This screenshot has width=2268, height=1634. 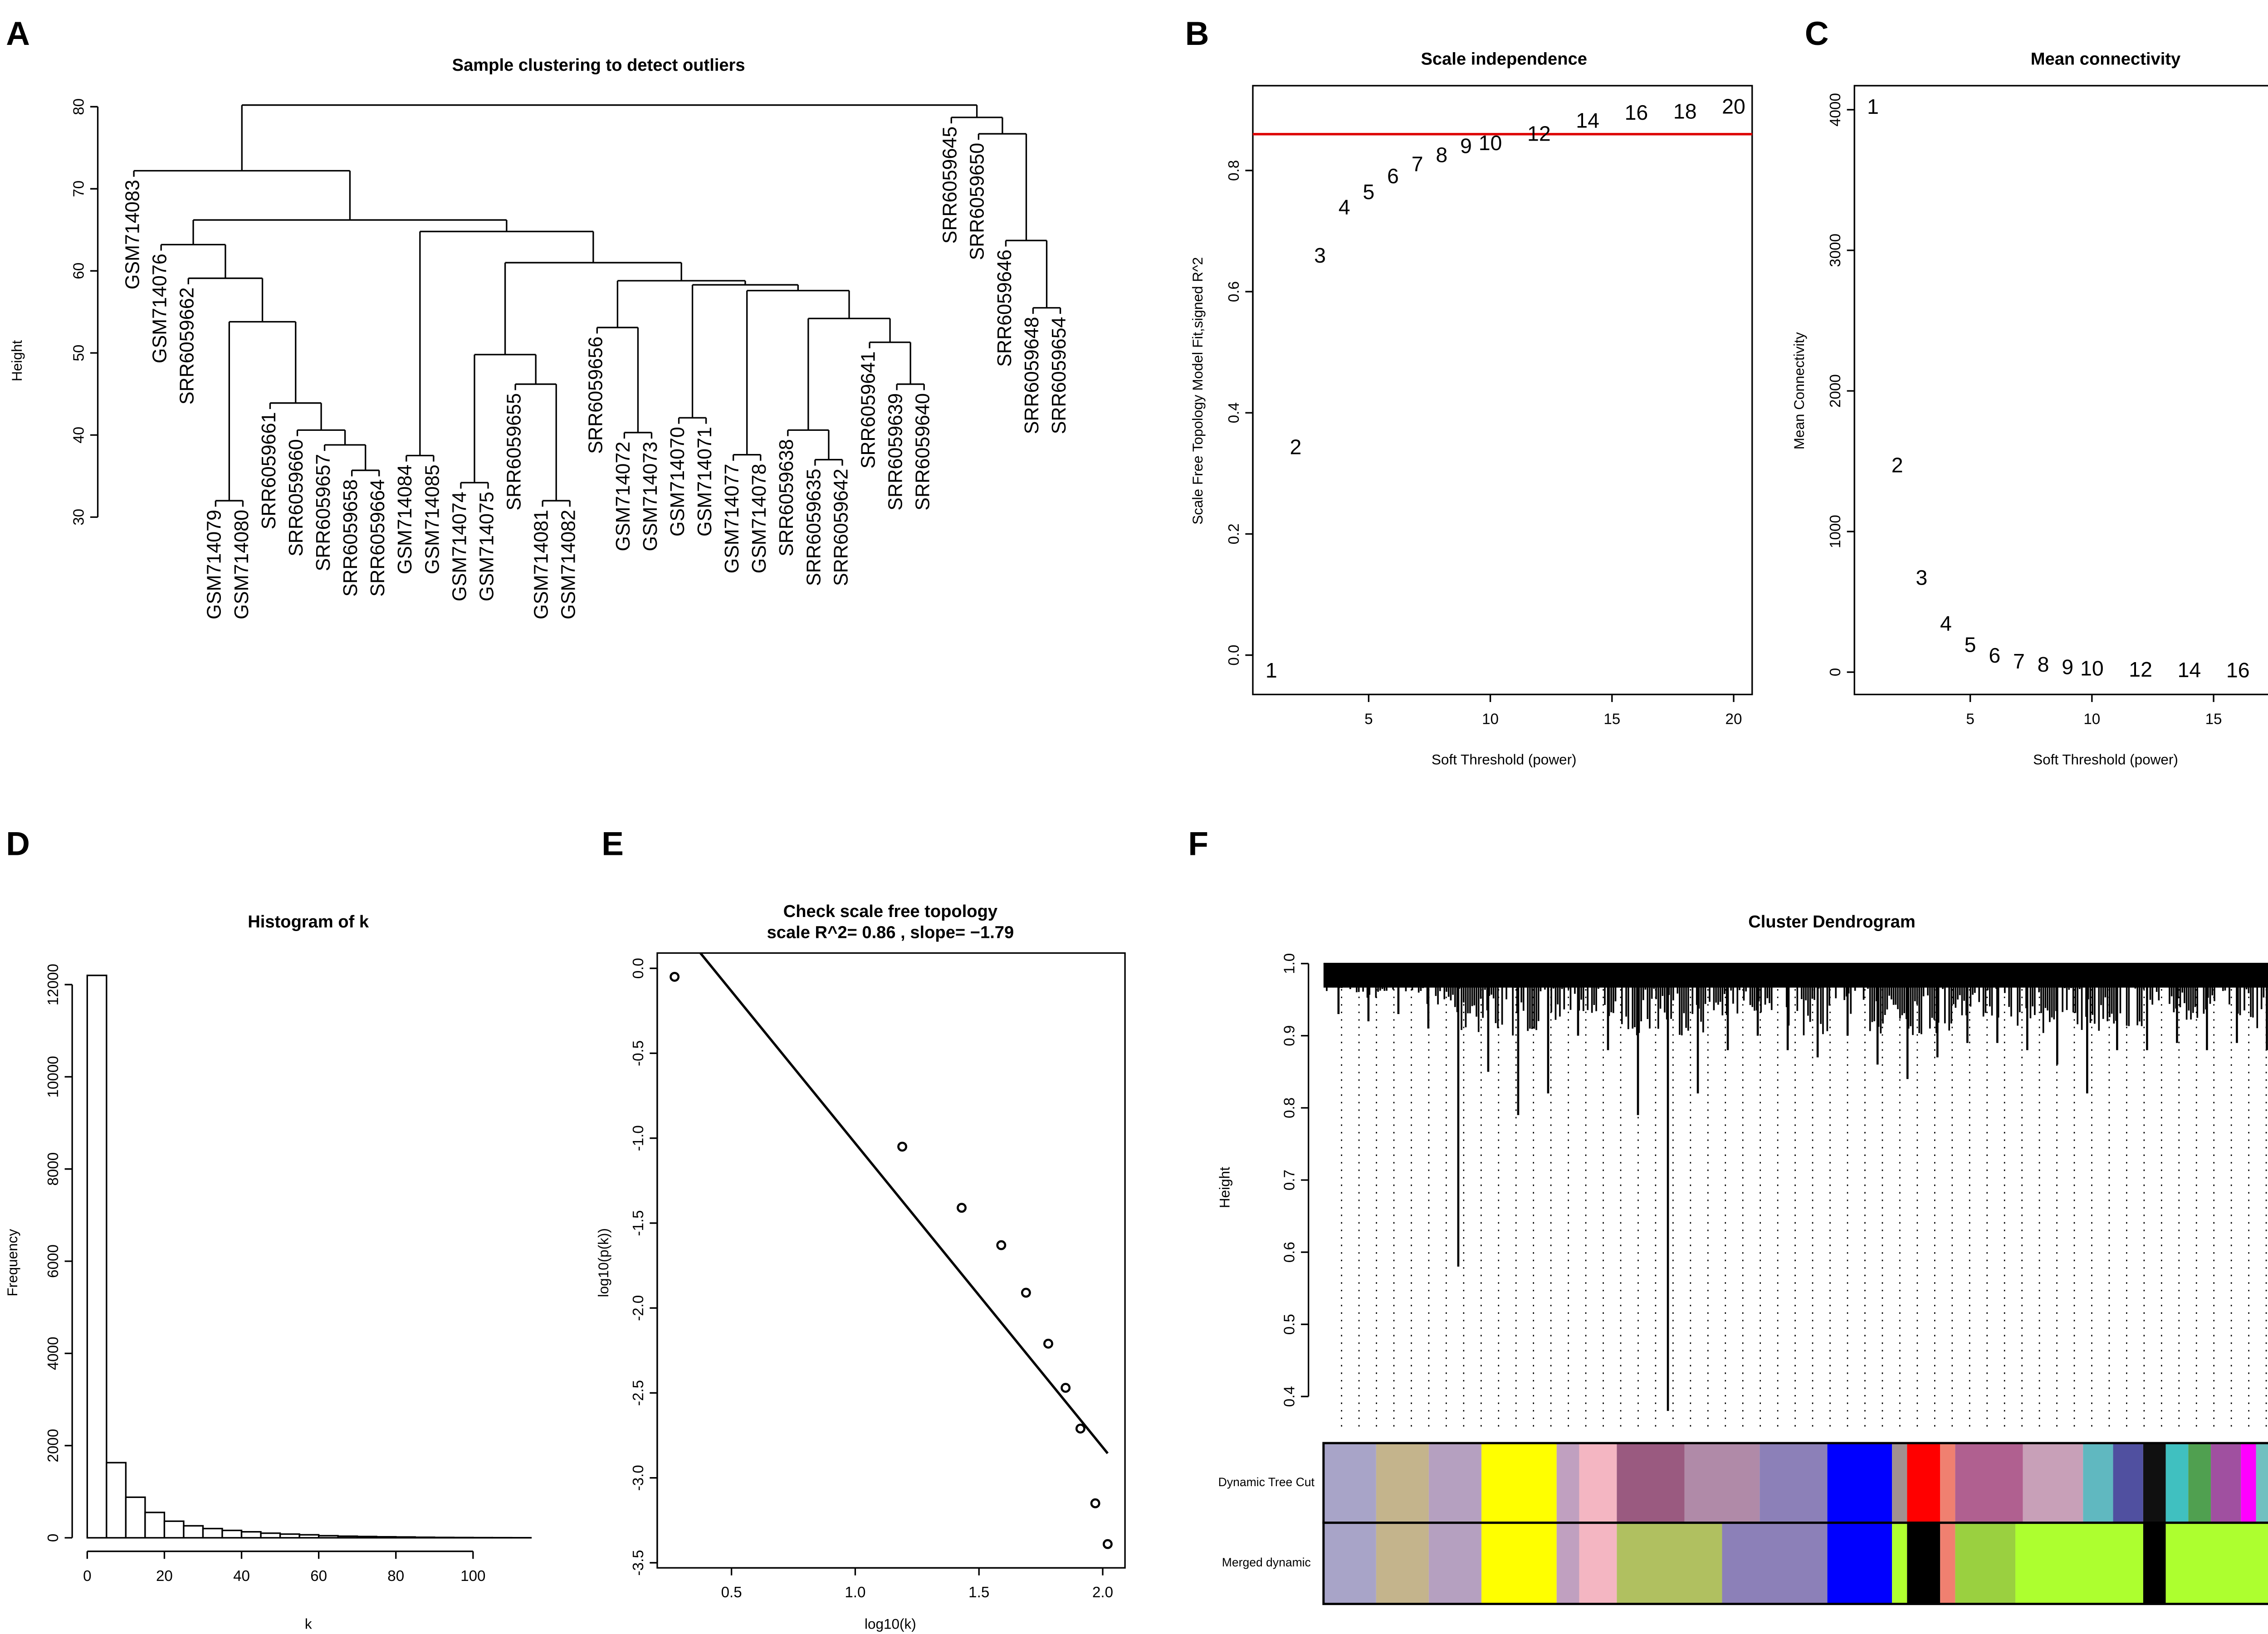 What do you see at coordinates (473, 1576) in the screenshot?
I see `x-tick-label: 100` at bounding box center [473, 1576].